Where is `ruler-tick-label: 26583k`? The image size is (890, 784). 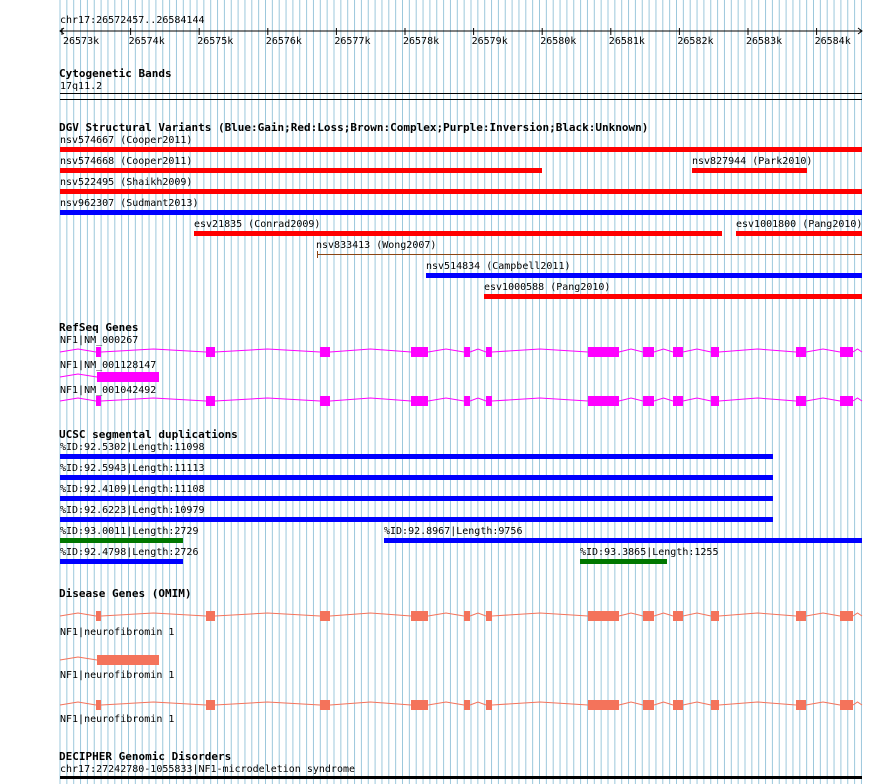 ruler-tick-label: 26583k is located at coordinates (764, 41).